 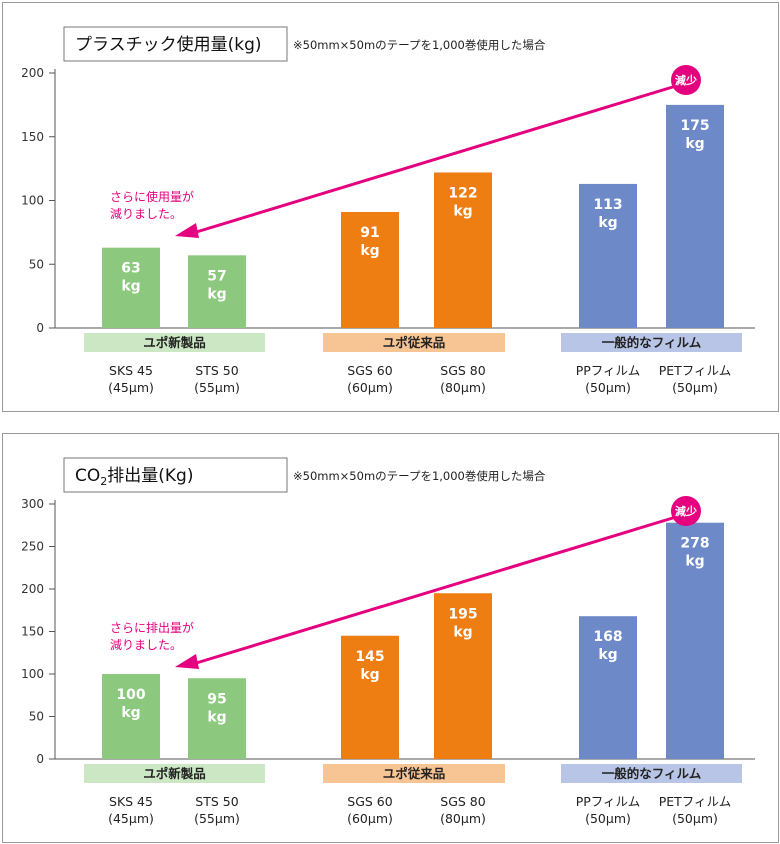 What do you see at coordinates (694, 544) in the screenshot?
I see `bar-value-label: 278` at bounding box center [694, 544].